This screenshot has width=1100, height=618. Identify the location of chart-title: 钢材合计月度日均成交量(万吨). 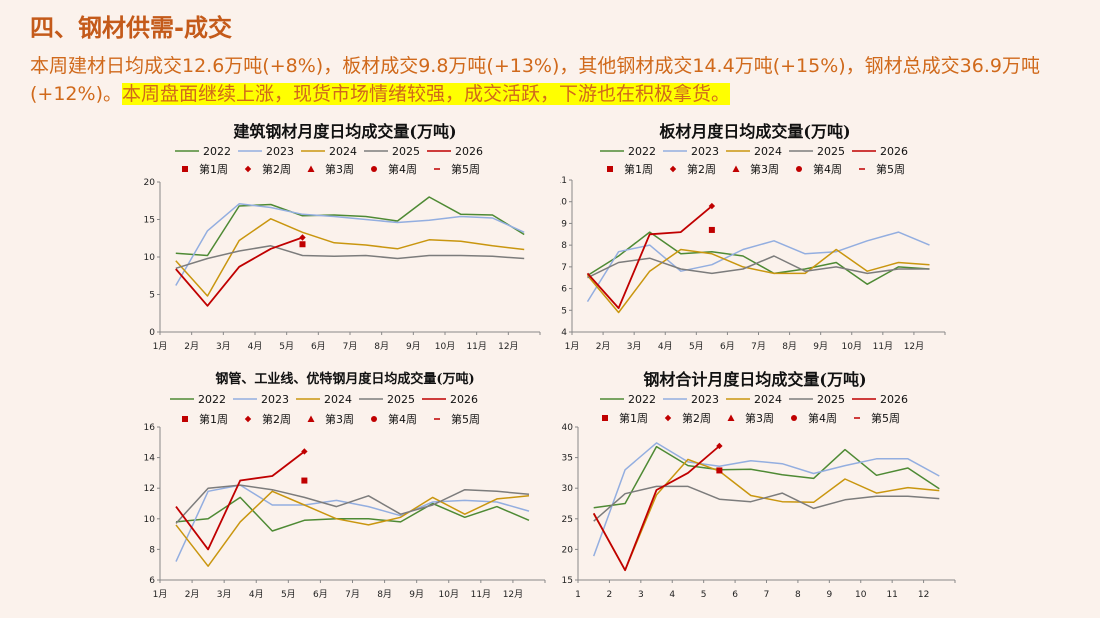
(754, 379).